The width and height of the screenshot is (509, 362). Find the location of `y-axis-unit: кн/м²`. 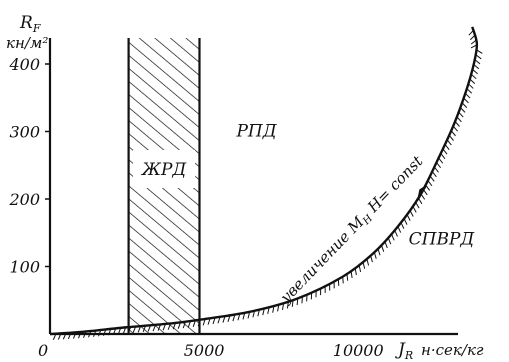

y-axis-unit: кн/м² is located at coordinates (27, 43).